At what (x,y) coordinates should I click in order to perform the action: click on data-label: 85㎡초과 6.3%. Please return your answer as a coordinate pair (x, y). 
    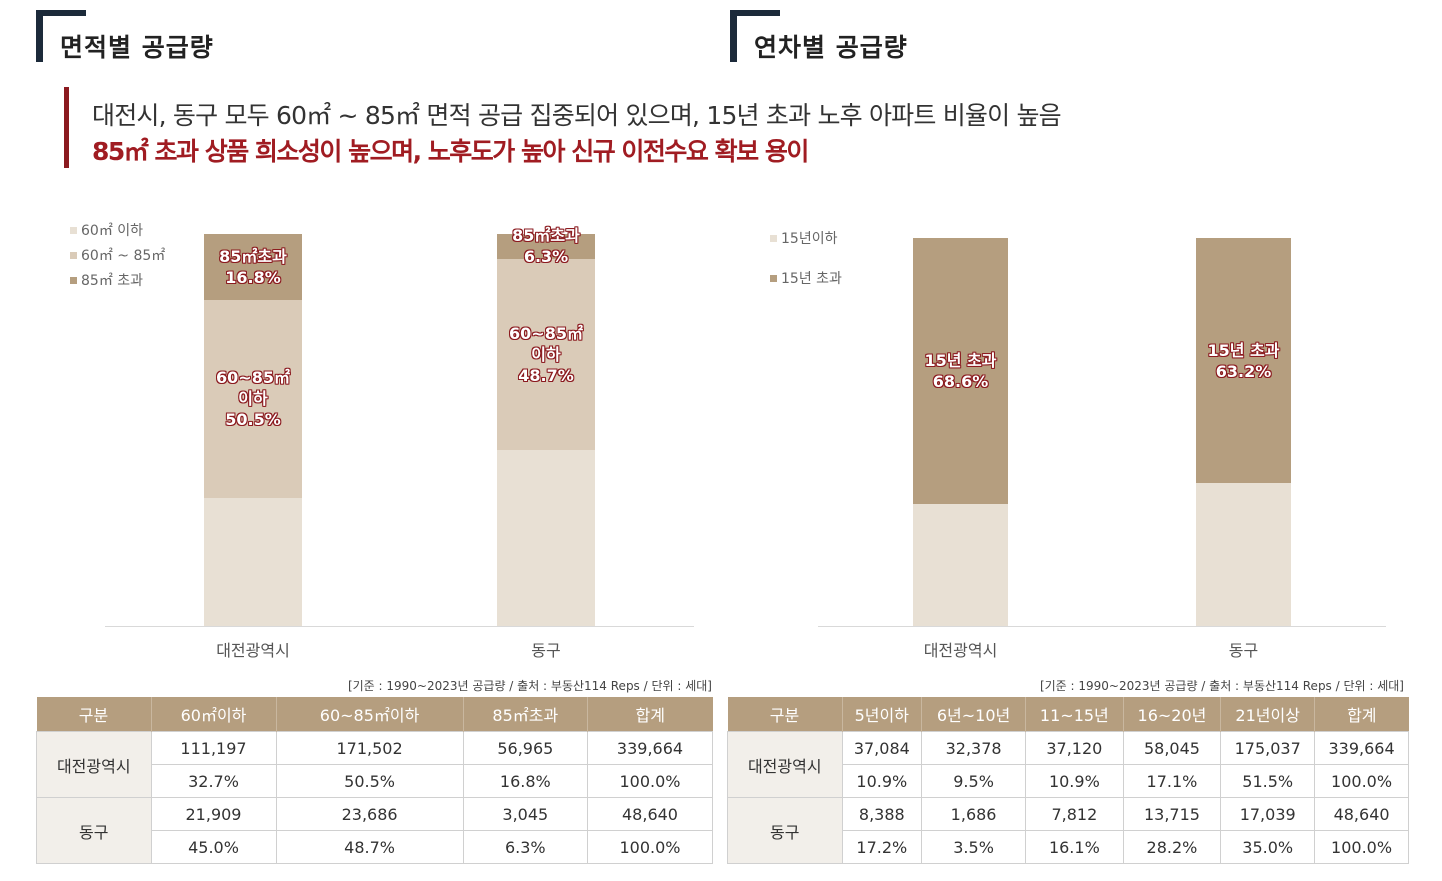
    Looking at the image, I should click on (546, 246).